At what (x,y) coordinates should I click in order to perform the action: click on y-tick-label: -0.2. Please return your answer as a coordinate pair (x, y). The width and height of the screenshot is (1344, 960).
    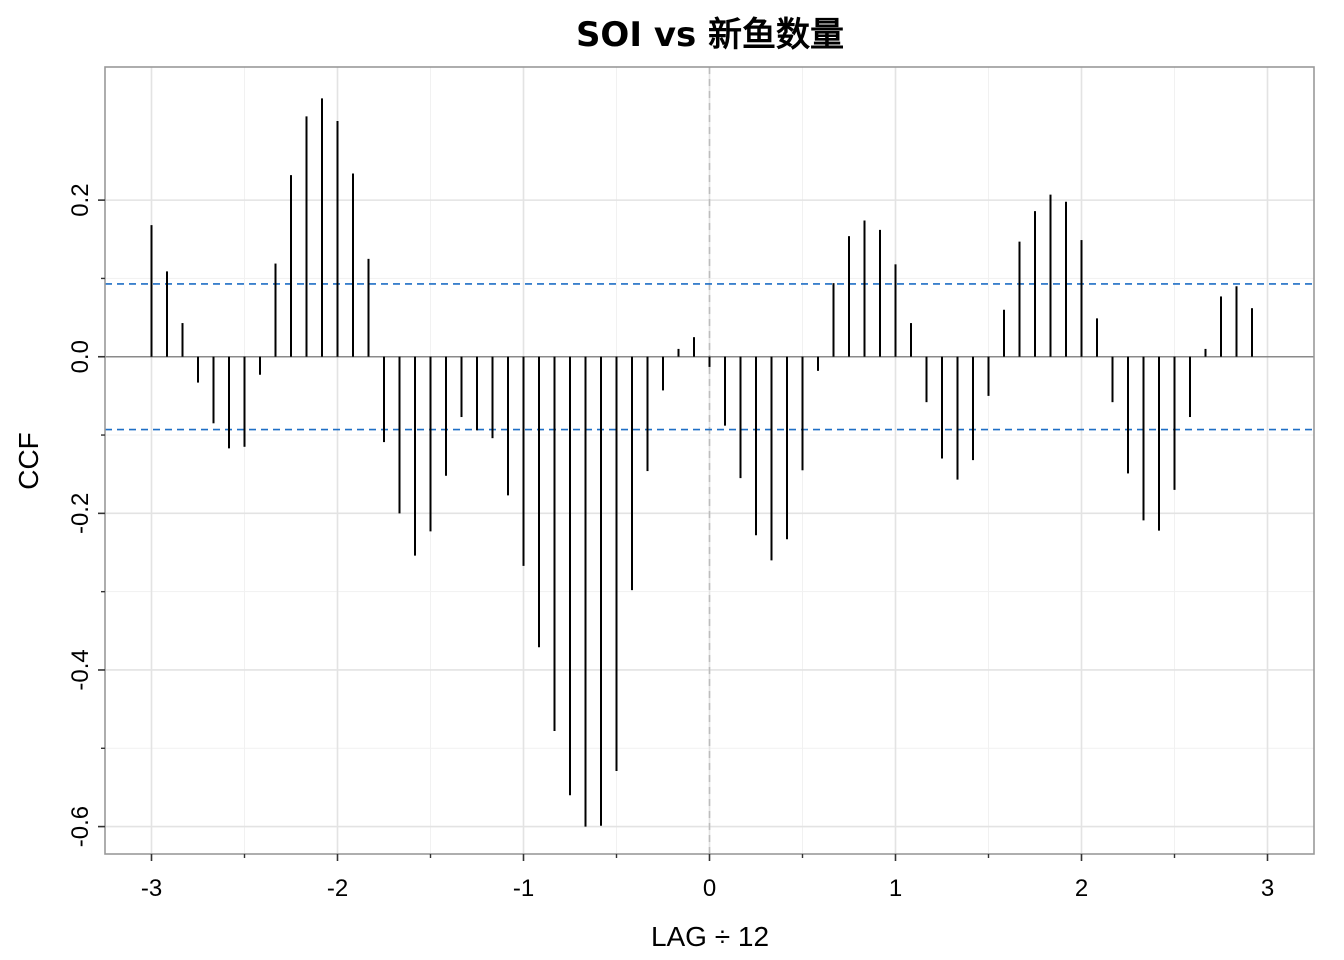
    Looking at the image, I should click on (80, 513).